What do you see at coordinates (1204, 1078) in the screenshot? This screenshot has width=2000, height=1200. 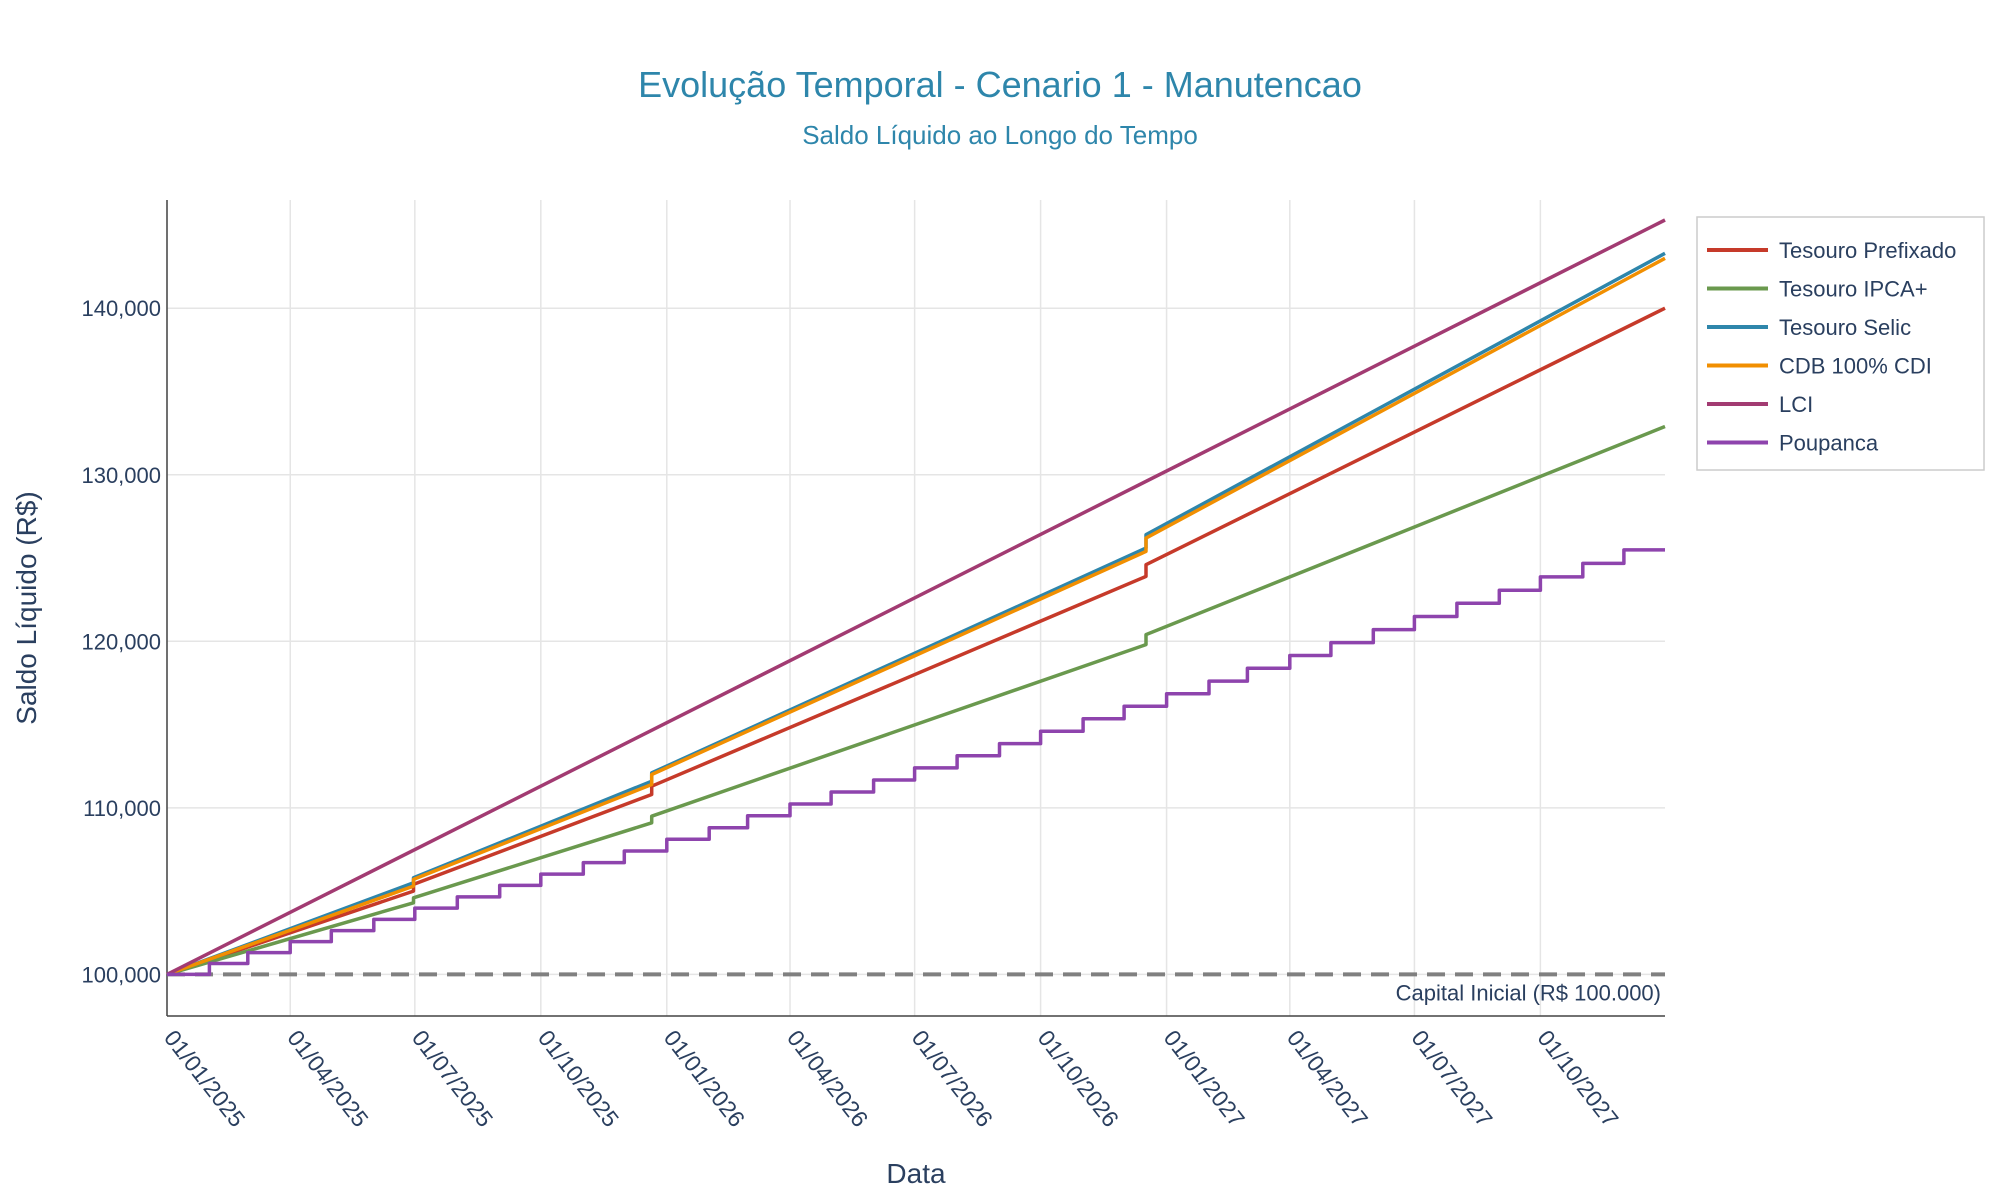 I see `x-tick-label: 01/01/2027` at bounding box center [1204, 1078].